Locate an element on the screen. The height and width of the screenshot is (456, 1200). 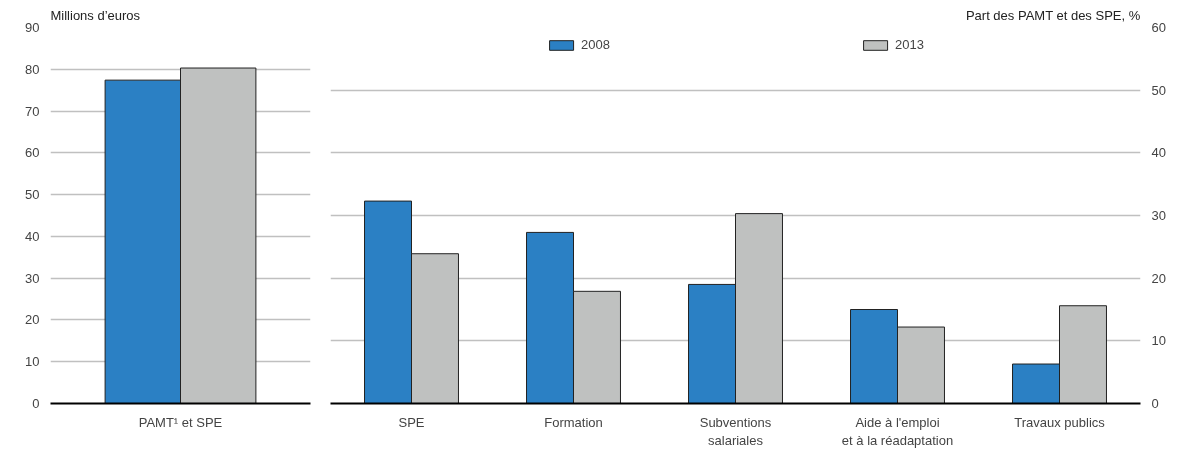
y2-tick-label: 20 is located at coordinates (1158, 278).